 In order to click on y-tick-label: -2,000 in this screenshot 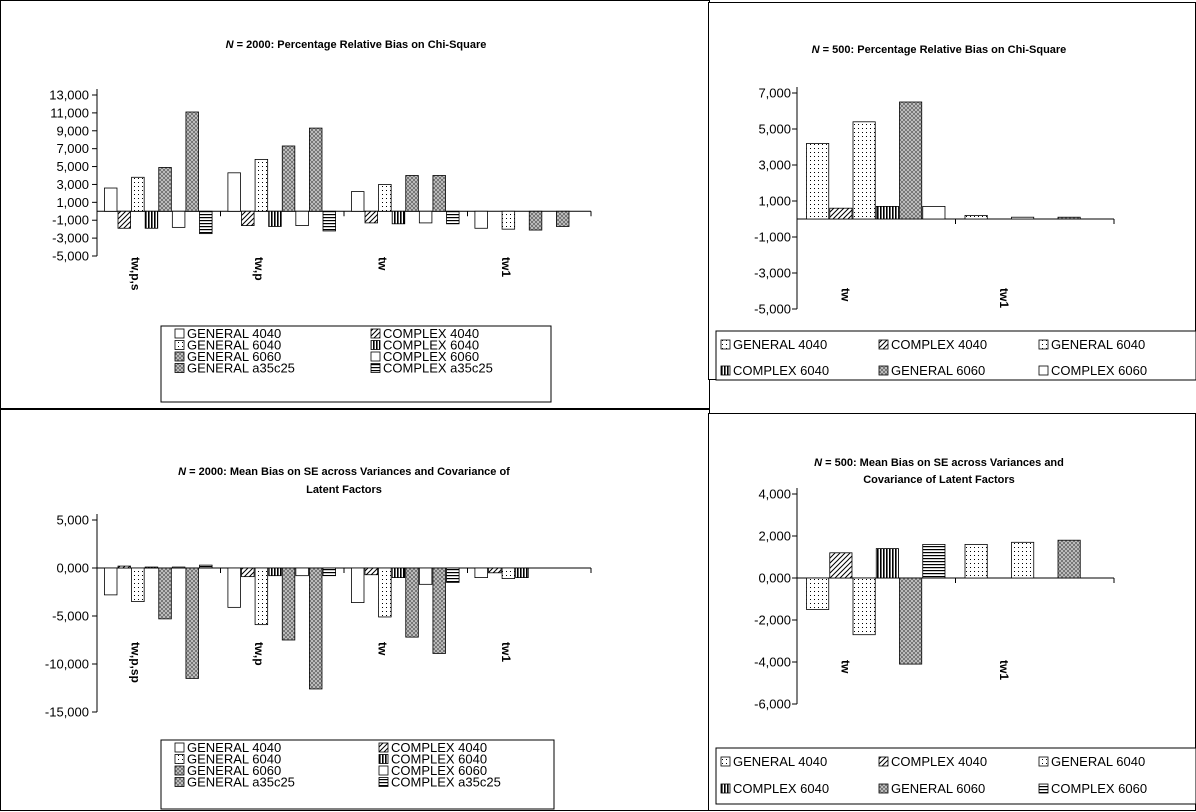, I will do `click(772, 620)`.